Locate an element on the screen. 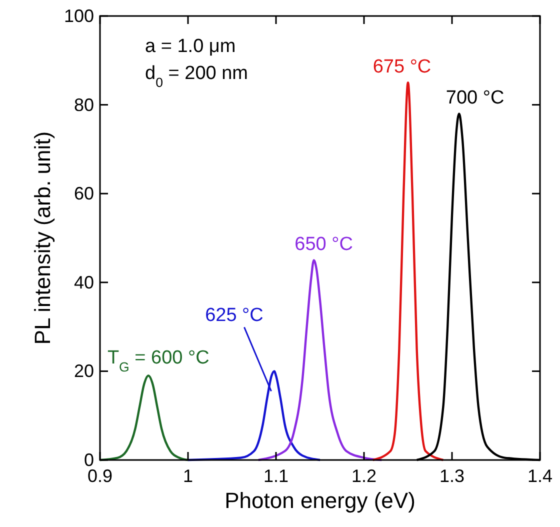  x-tick-label: 1.2 is located at coordinates (364, 476).